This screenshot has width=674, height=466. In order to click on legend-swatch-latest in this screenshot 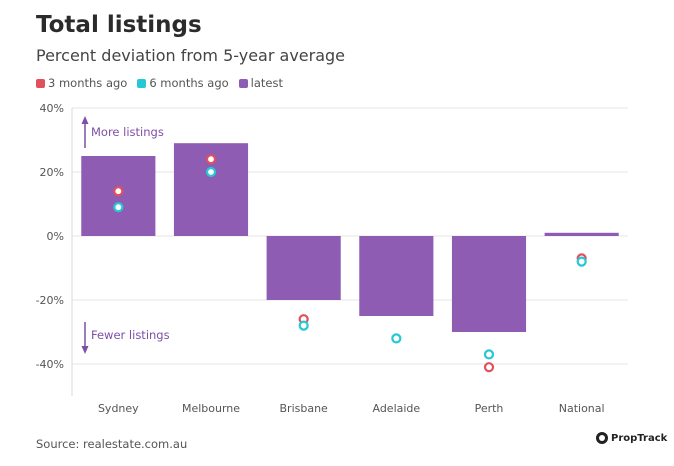, I will do `click(243, 83)`.